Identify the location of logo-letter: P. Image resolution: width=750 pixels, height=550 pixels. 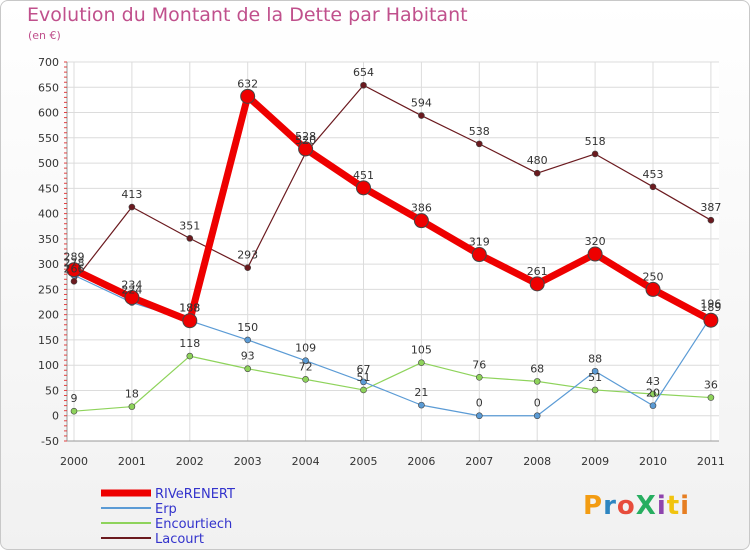
(593, 506).